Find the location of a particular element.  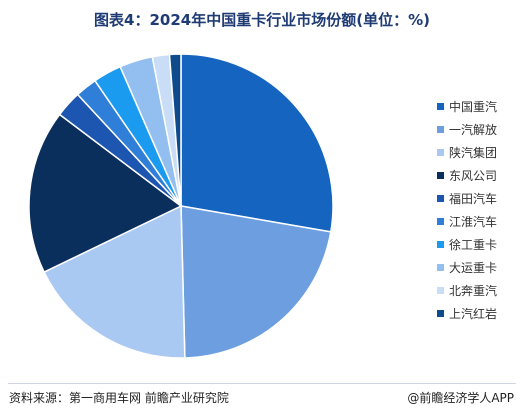

legend-item-4: 东风公司 is located at coordinates (467, 175).